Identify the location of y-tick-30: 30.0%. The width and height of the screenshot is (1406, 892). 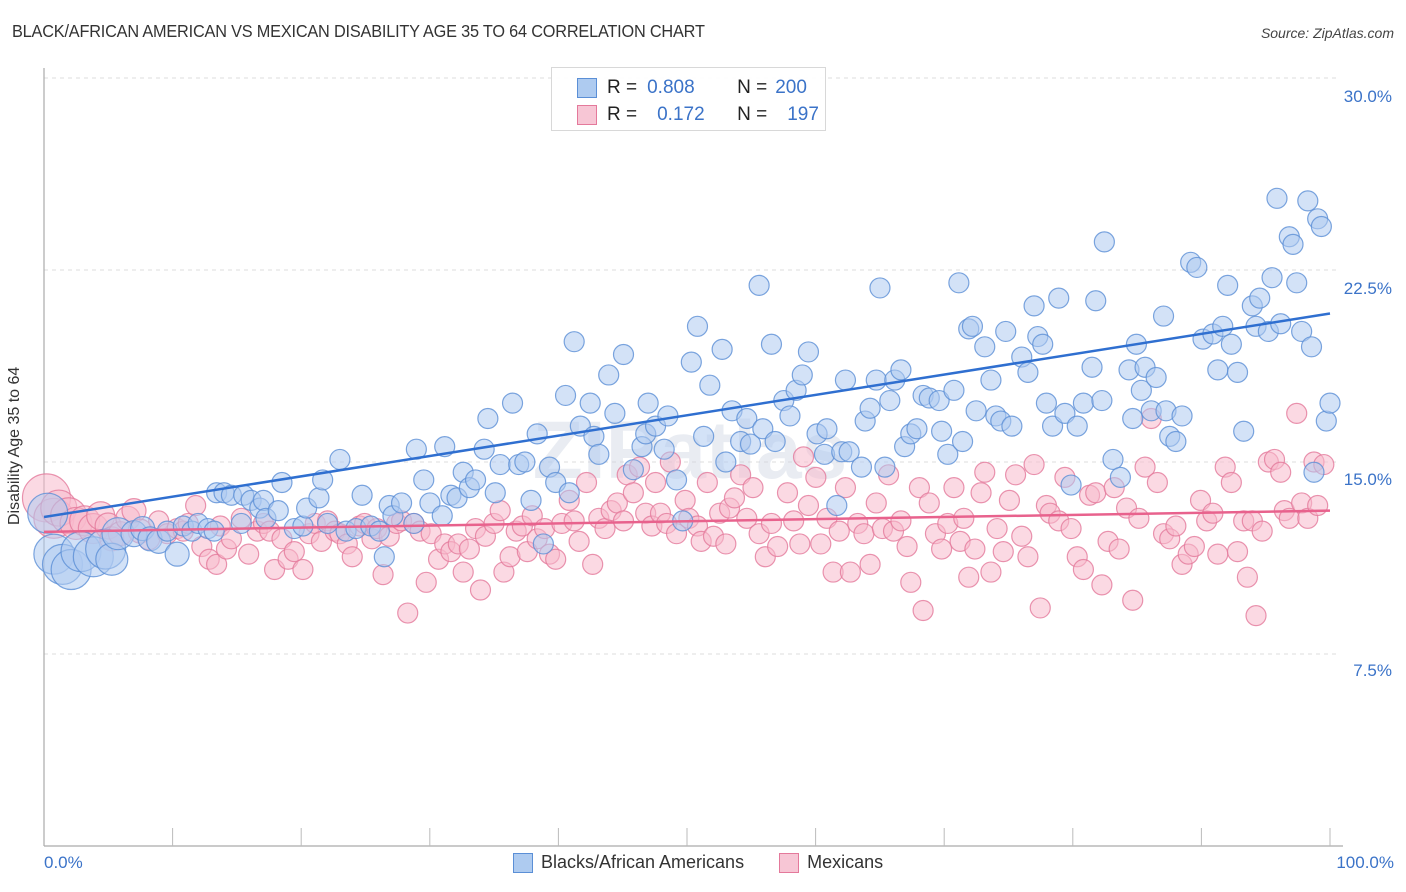
(1367, 96).